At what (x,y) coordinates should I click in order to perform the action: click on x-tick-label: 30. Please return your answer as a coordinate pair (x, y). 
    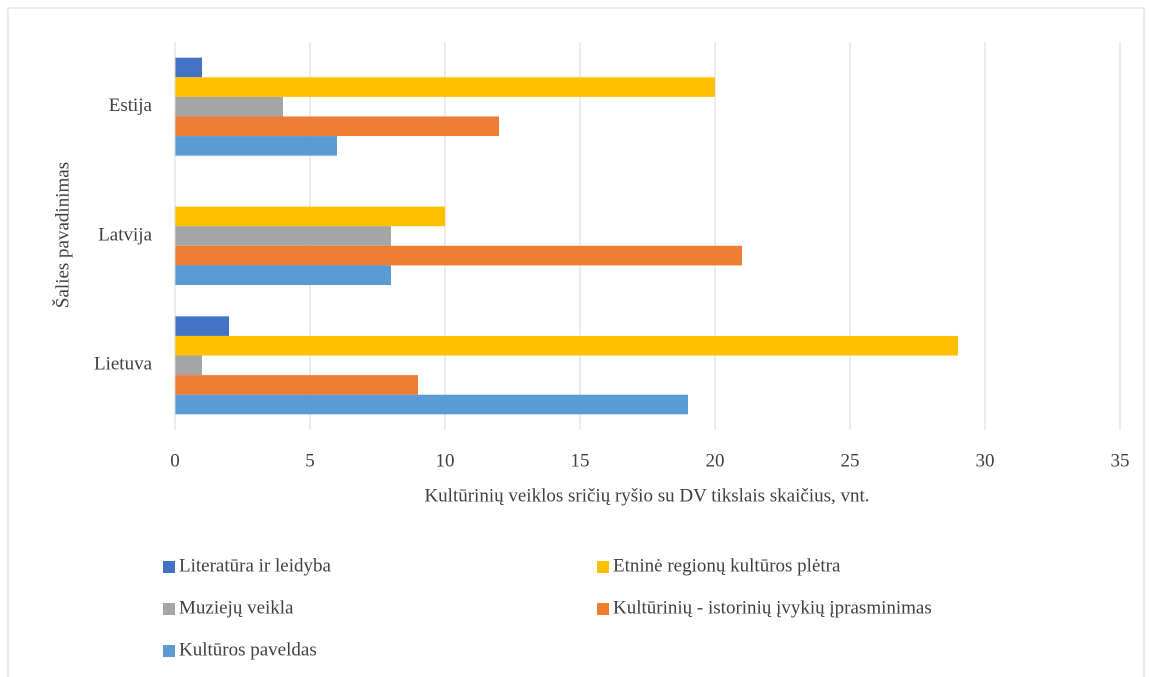
    Looking at the image, I should click on (985, 460).